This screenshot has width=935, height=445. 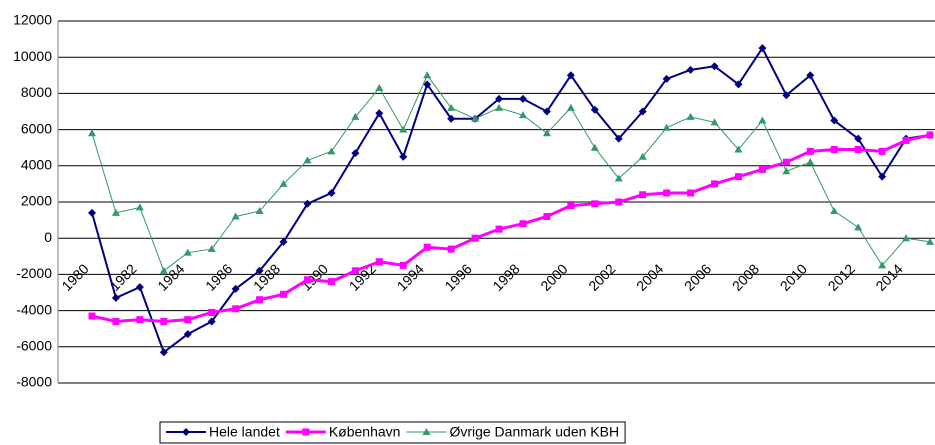 I want to click on y-tick-label: 0, so click(x=48, y=237).